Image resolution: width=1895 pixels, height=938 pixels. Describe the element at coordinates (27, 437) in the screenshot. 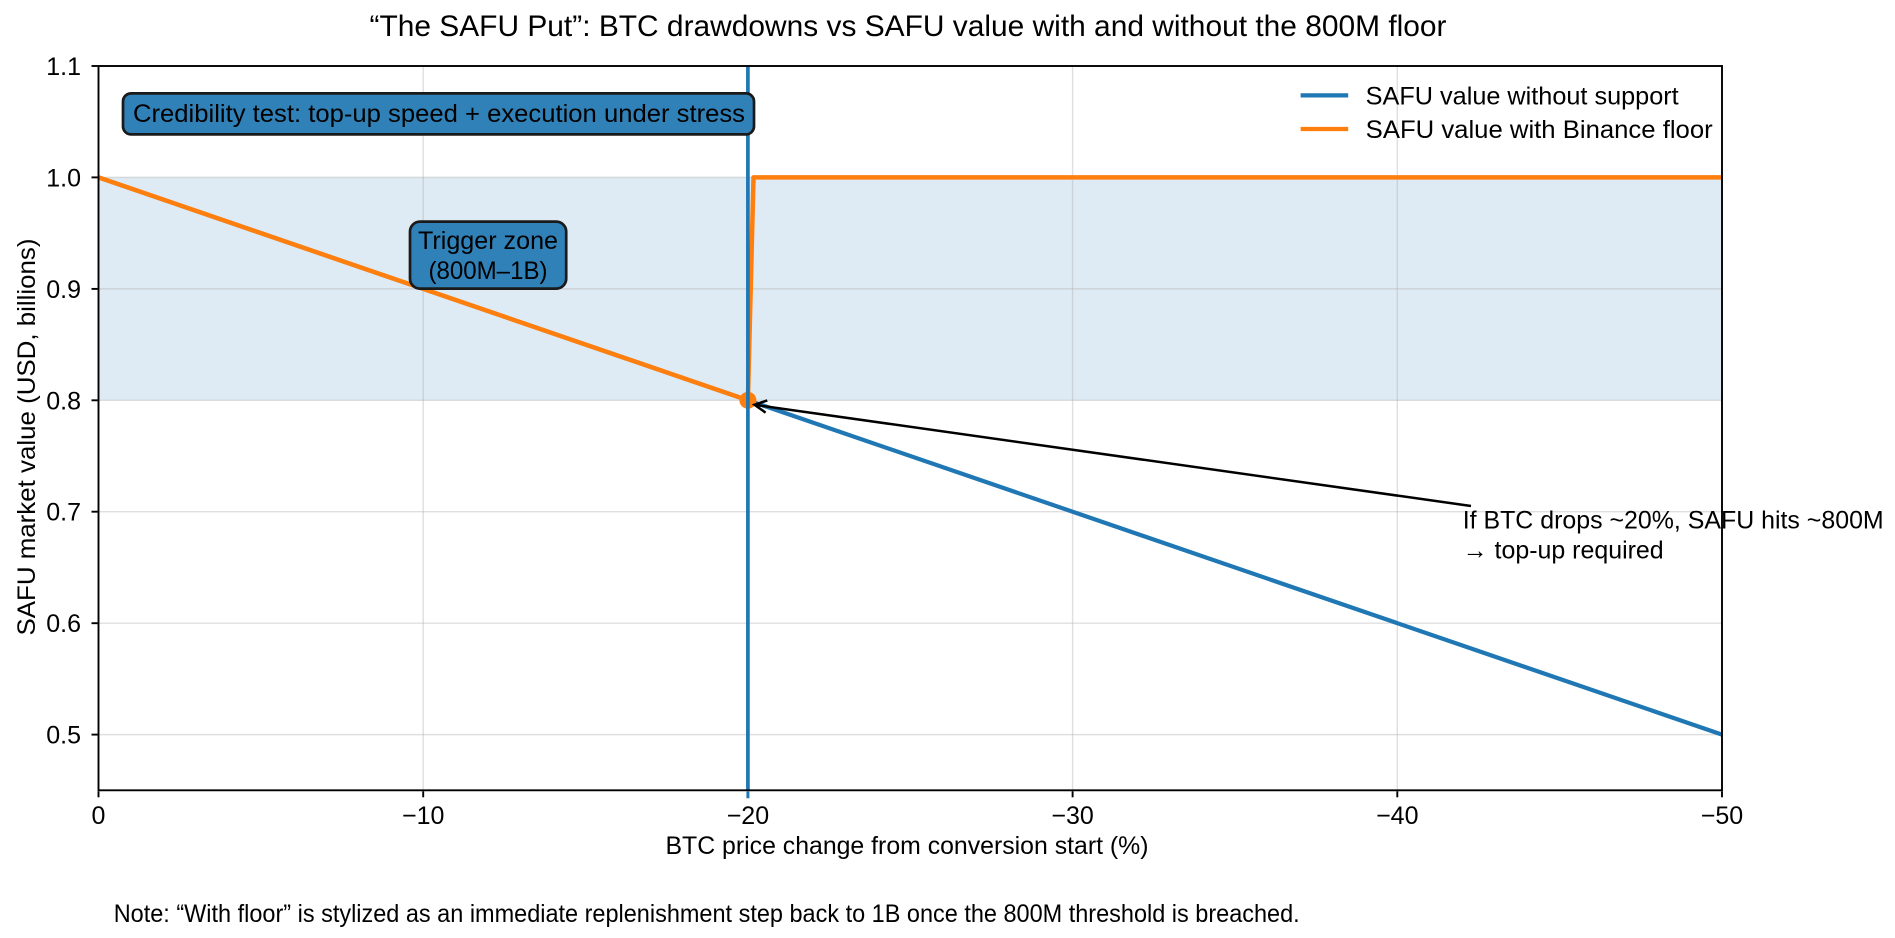

I see `svg-text:SAFU market value (USD, billio: SAFU market value (USD, billions)` at that location.